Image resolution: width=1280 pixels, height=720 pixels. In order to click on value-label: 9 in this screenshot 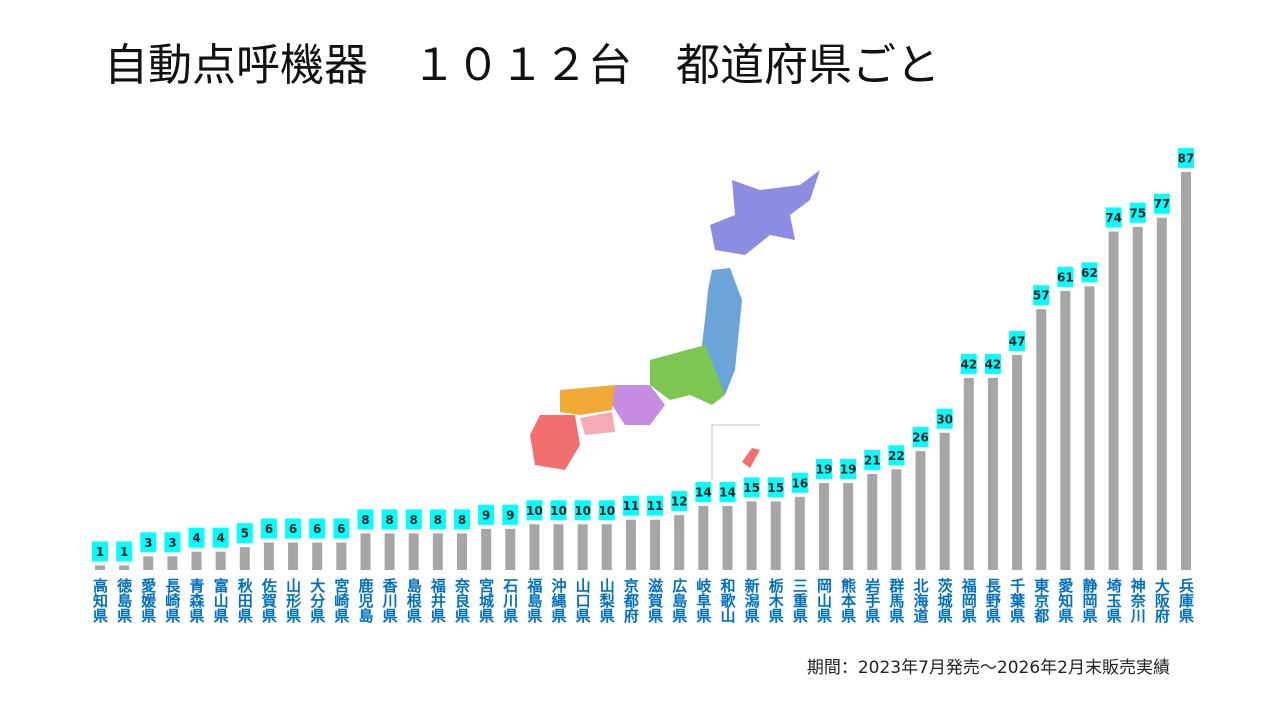, I will do `click(510, 515)`.